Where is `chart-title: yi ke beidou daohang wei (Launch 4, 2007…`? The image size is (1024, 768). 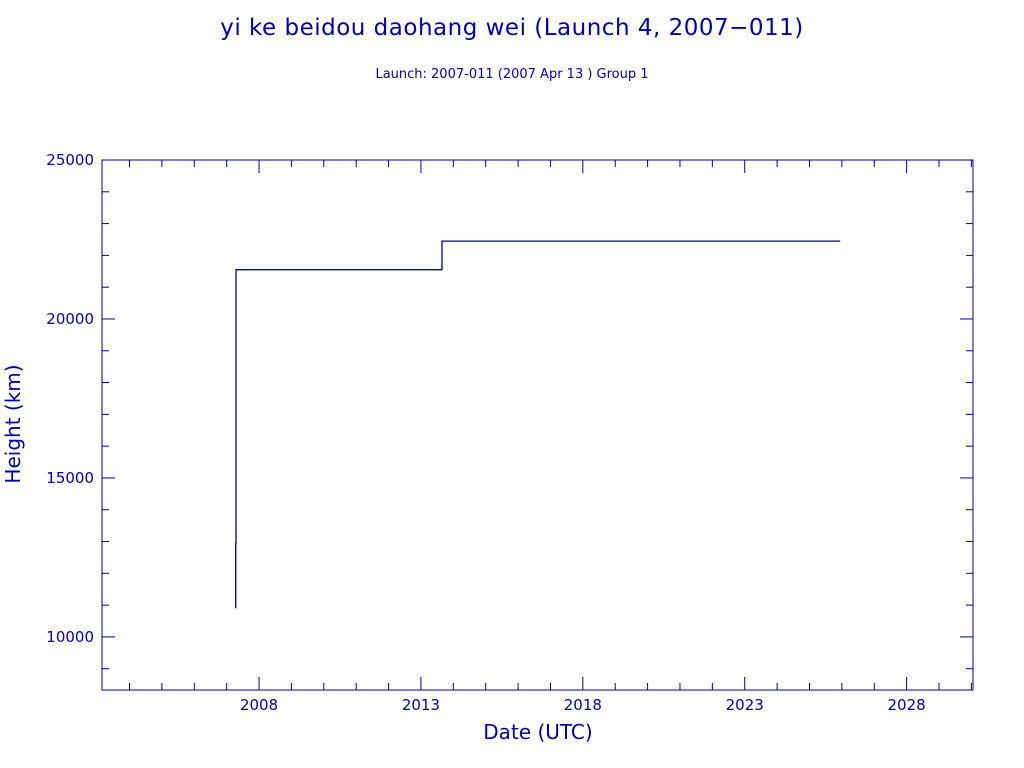 chart-title: yi ke beidou daohang wei (Launch 4, 2007… is located at coordinates (512, 28).